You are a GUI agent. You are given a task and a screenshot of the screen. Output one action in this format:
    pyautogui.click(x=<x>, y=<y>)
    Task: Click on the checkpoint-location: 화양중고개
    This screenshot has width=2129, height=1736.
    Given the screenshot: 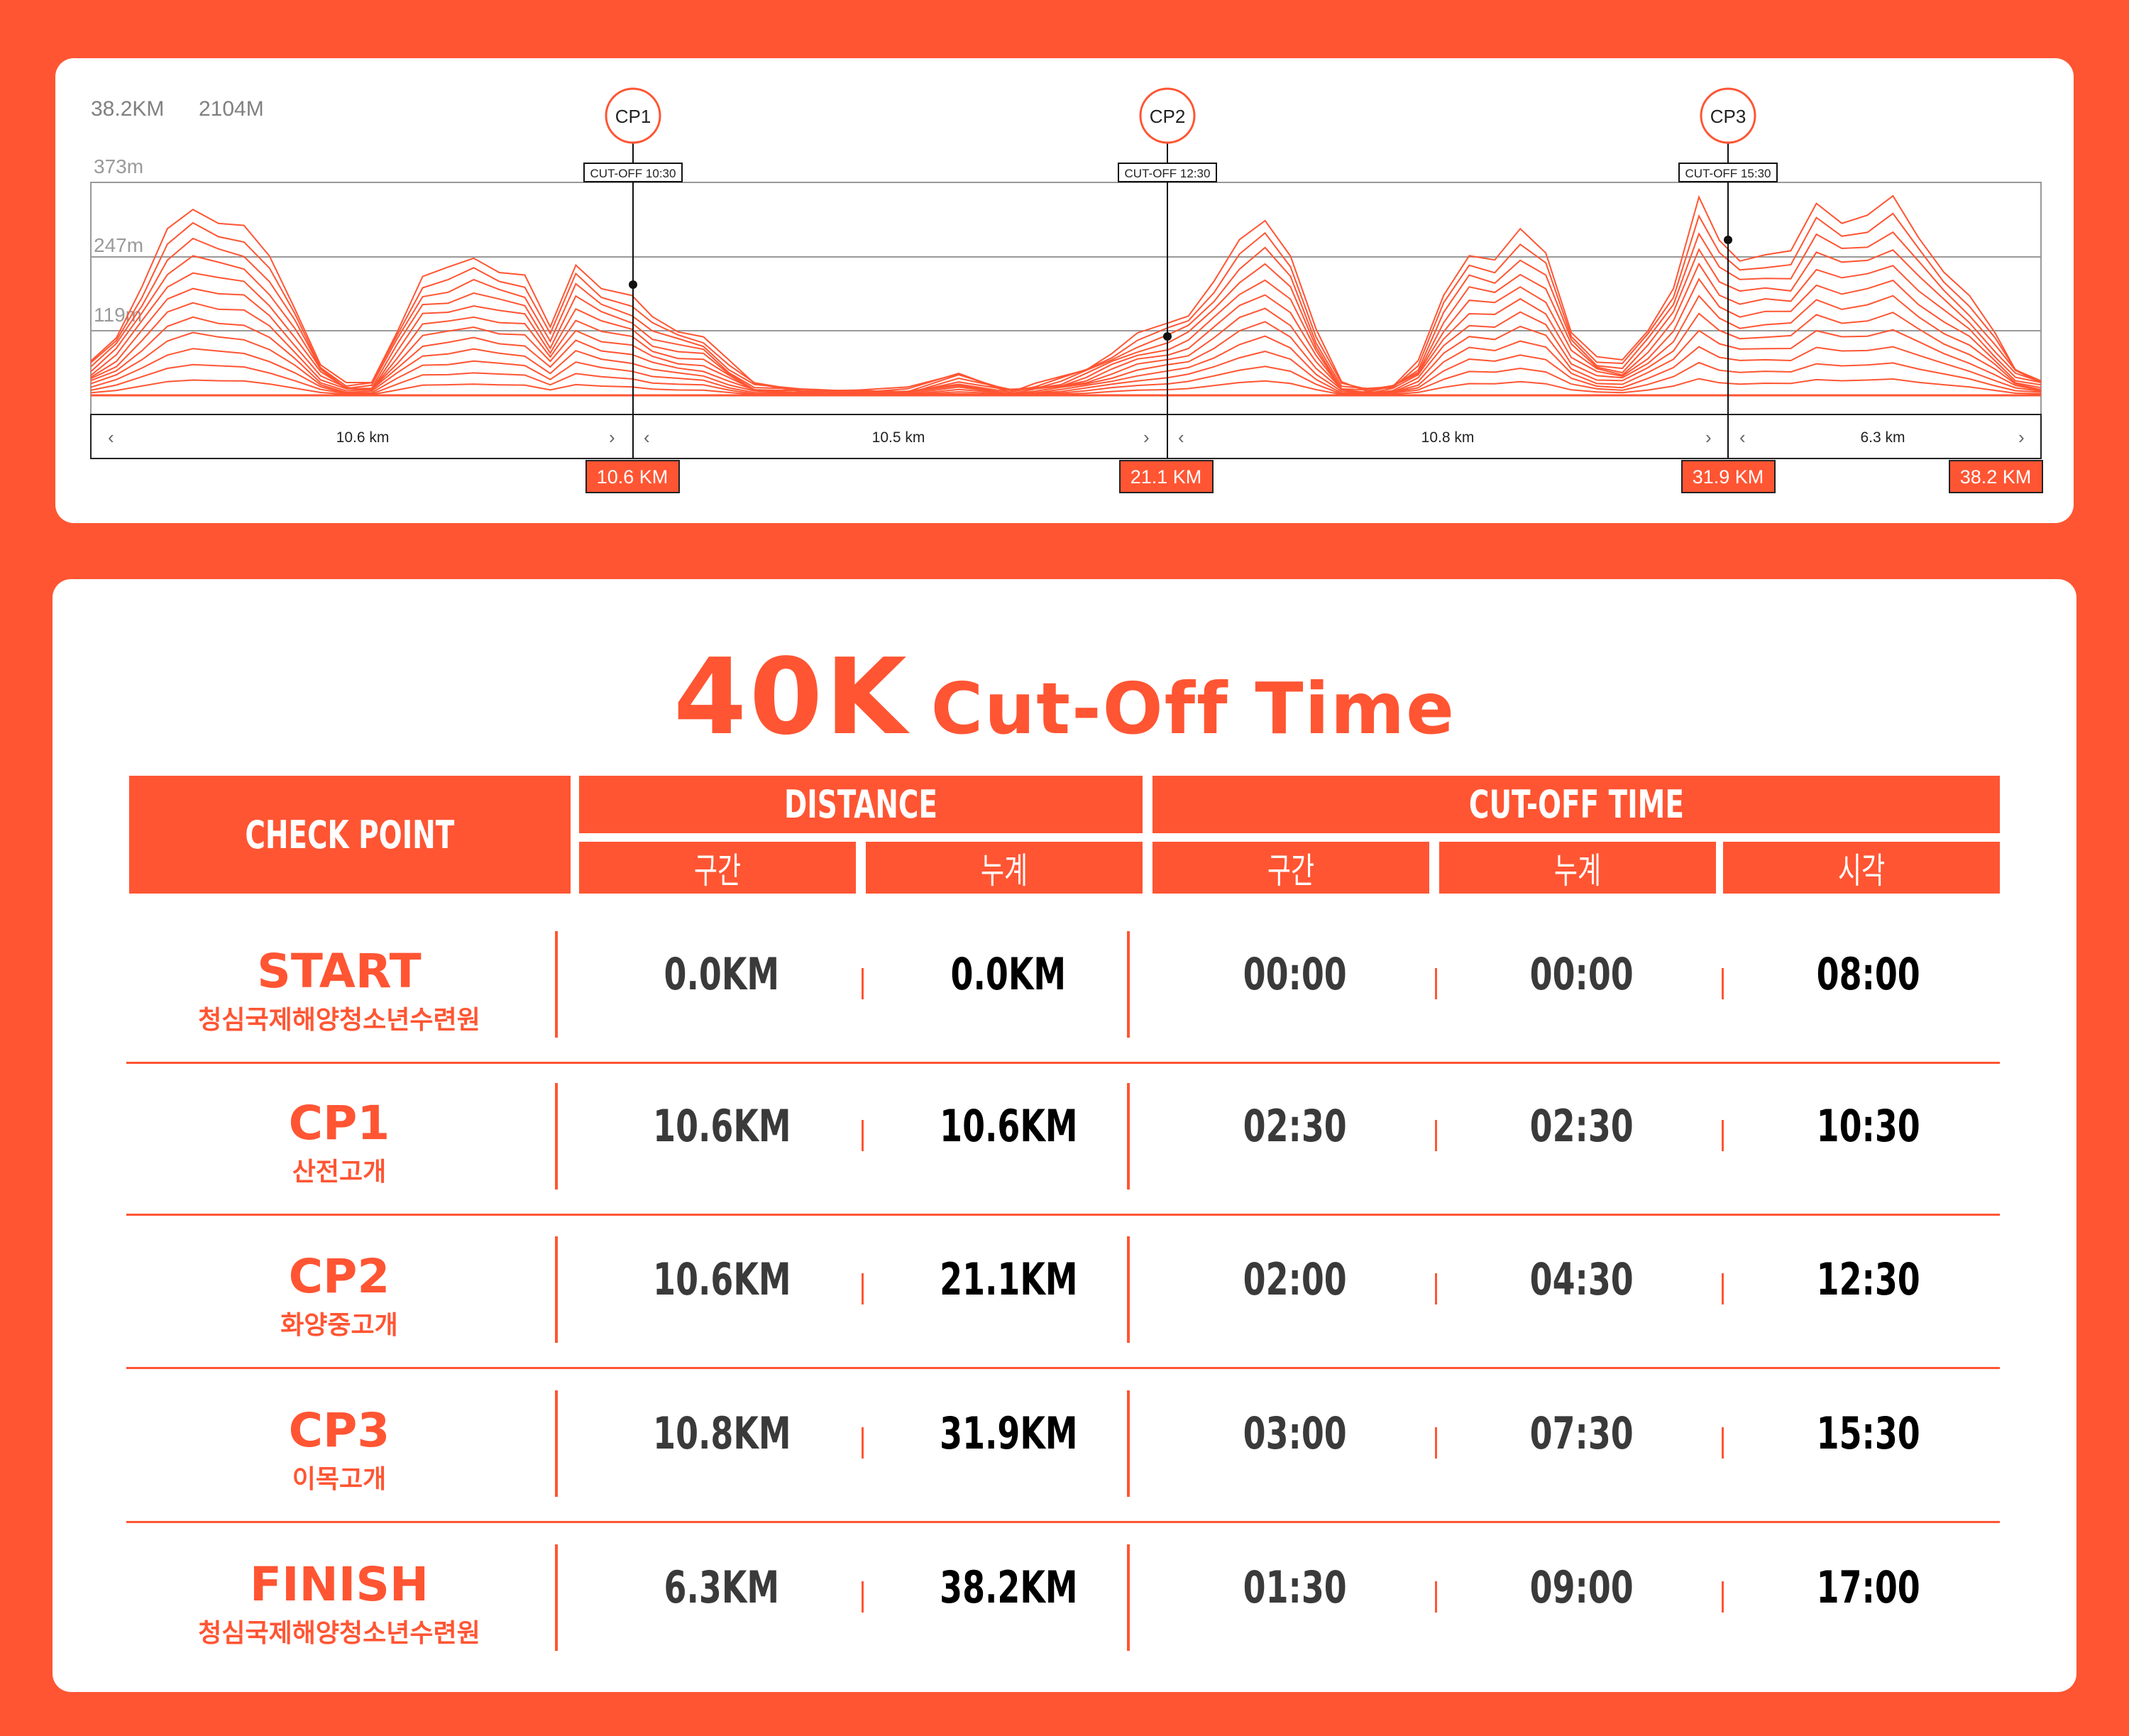 What is the action you would take?
    pyautogui.click(x=339, y=1325)
    